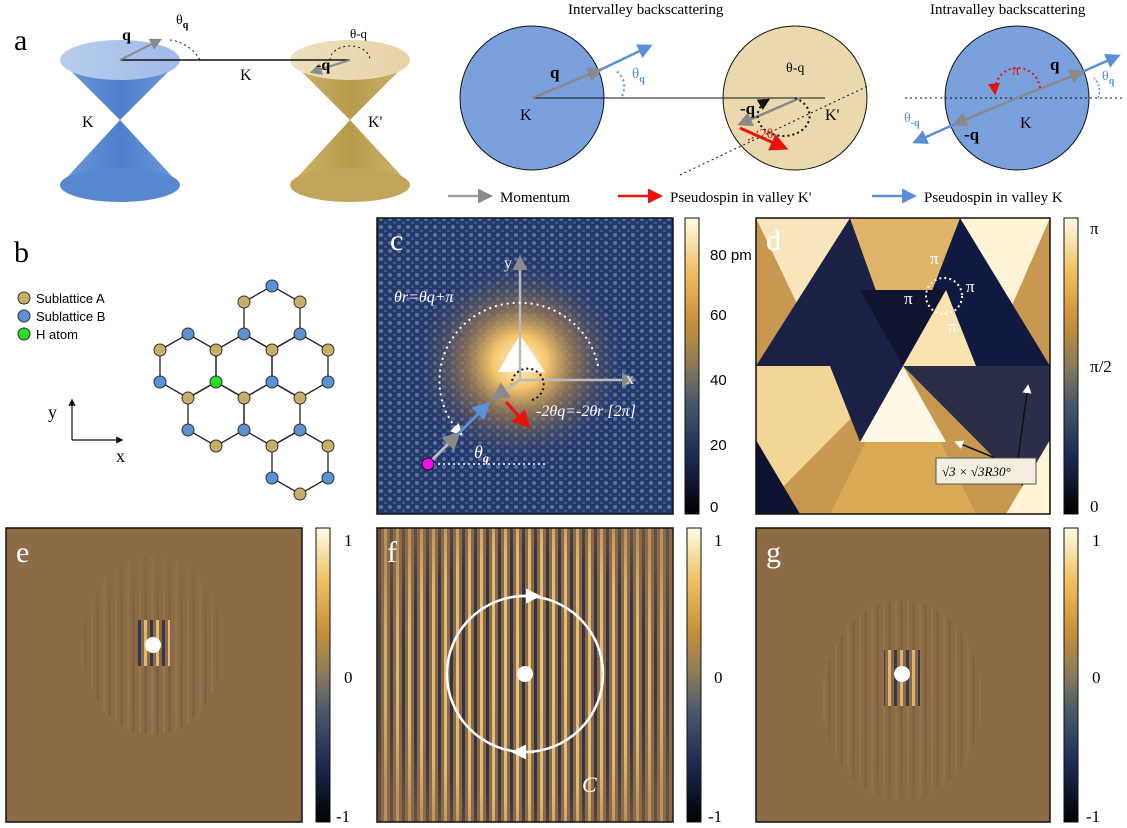 Image resolution: width=1127 pixels, height=828 pixels. Describe the element at coordinates (120, 456) in the screenshot. I see `lattice-x-label: x` at that location.